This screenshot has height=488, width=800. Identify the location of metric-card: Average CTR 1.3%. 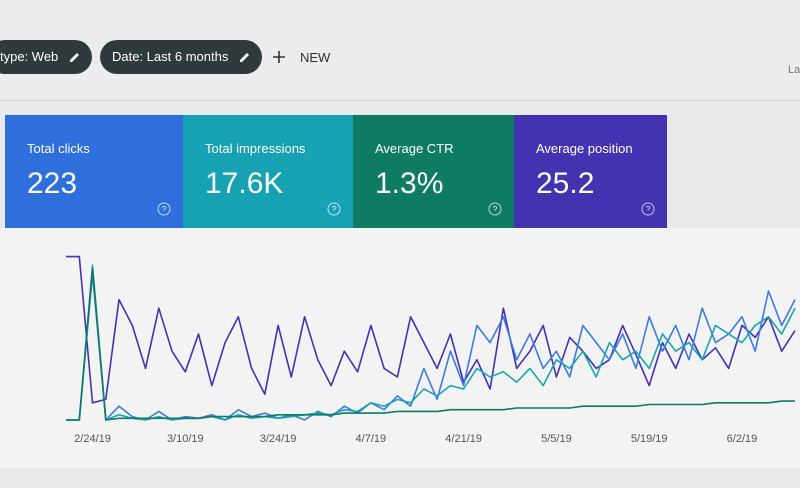
(433, 171).